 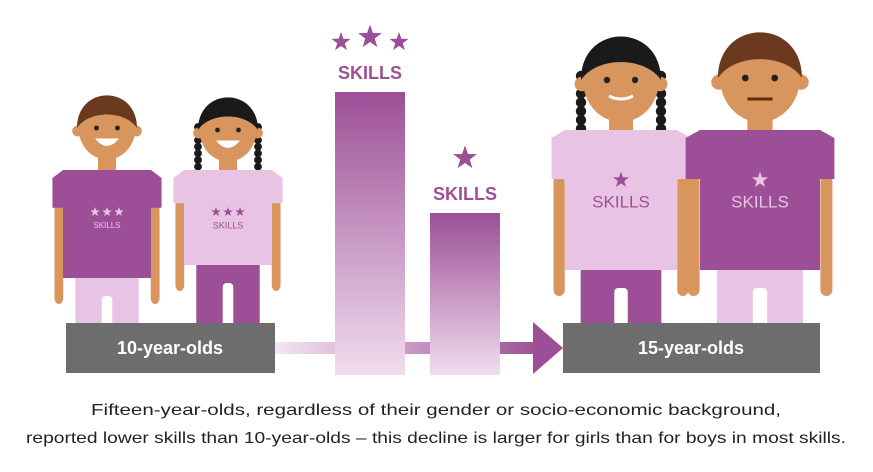 I want to click on arrow-head, so click(x=548, y=348).